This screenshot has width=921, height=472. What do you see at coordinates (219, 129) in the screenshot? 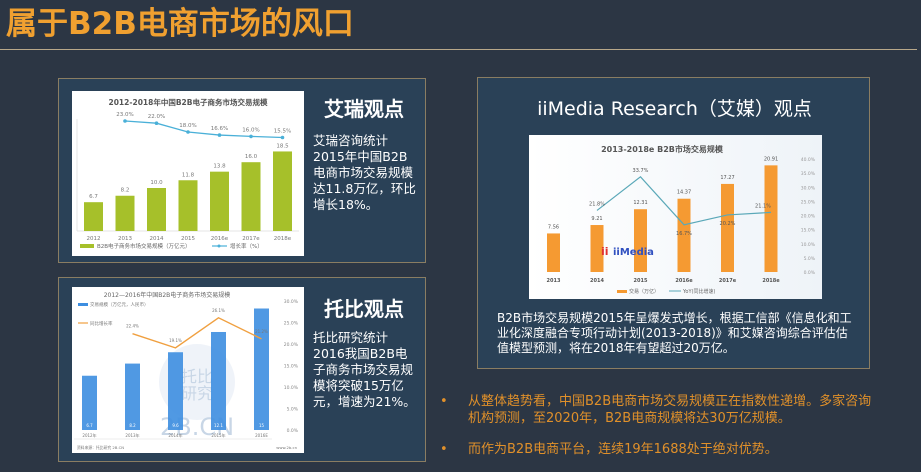
I see `svg-text: 16.6%` at bounding box center [219, 129].